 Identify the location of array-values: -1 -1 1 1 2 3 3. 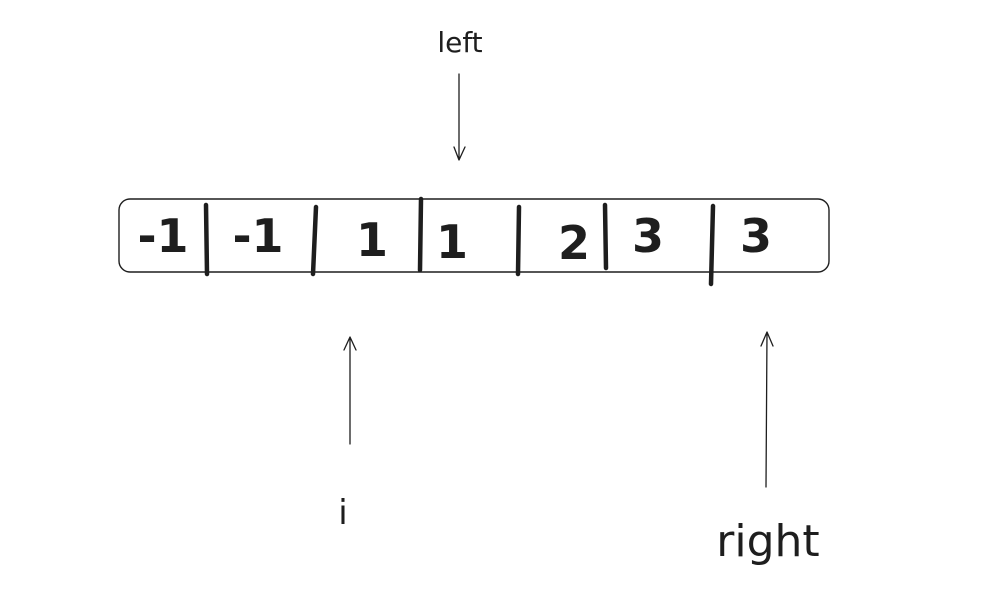
(454, 239).